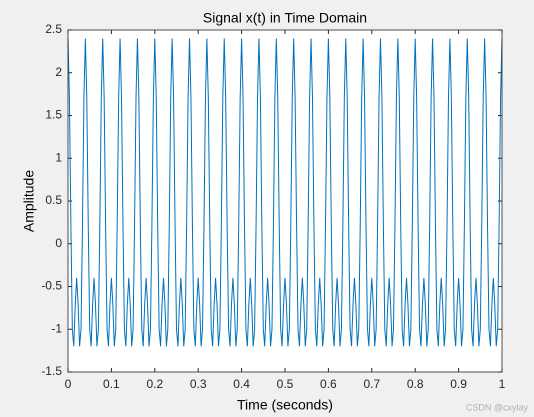  What do you see at coordinates (285, 405) in the screenshot?
I see `x-axis-label: Time (seconds)` at bounding box center [285, 405].